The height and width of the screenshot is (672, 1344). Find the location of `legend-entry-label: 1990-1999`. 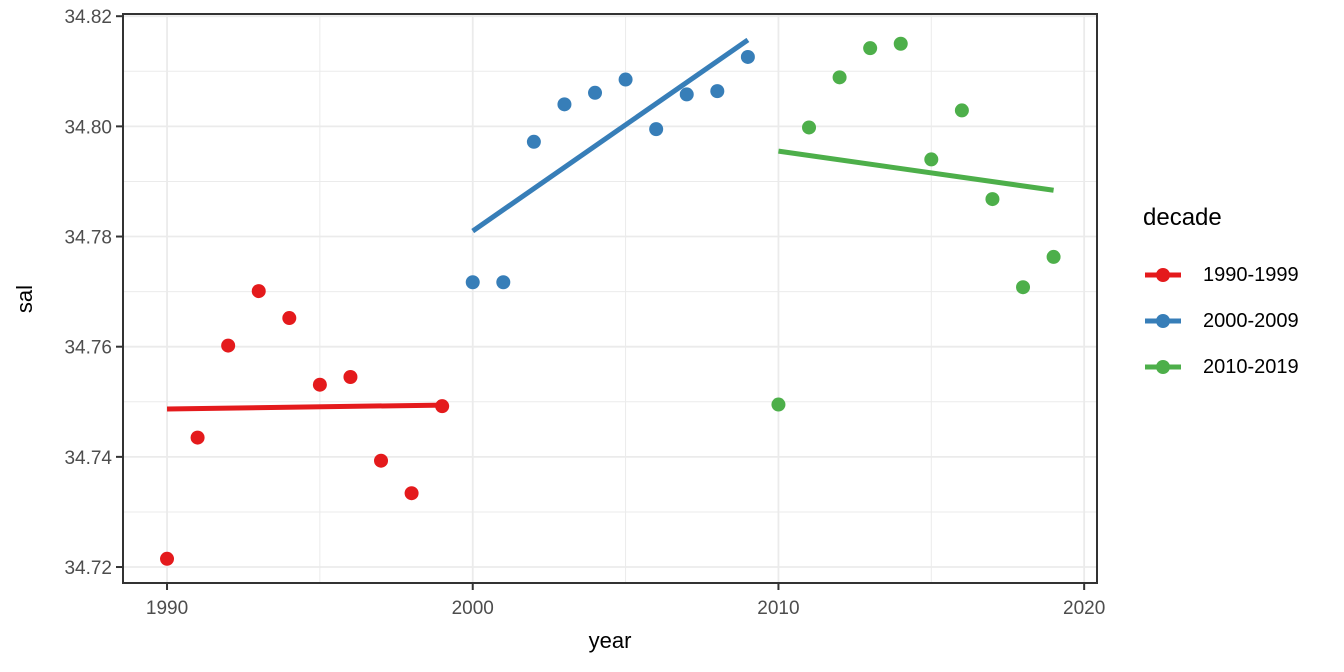

legend-entry-label: 1990-1999 is located at coordinates (1251, 274).